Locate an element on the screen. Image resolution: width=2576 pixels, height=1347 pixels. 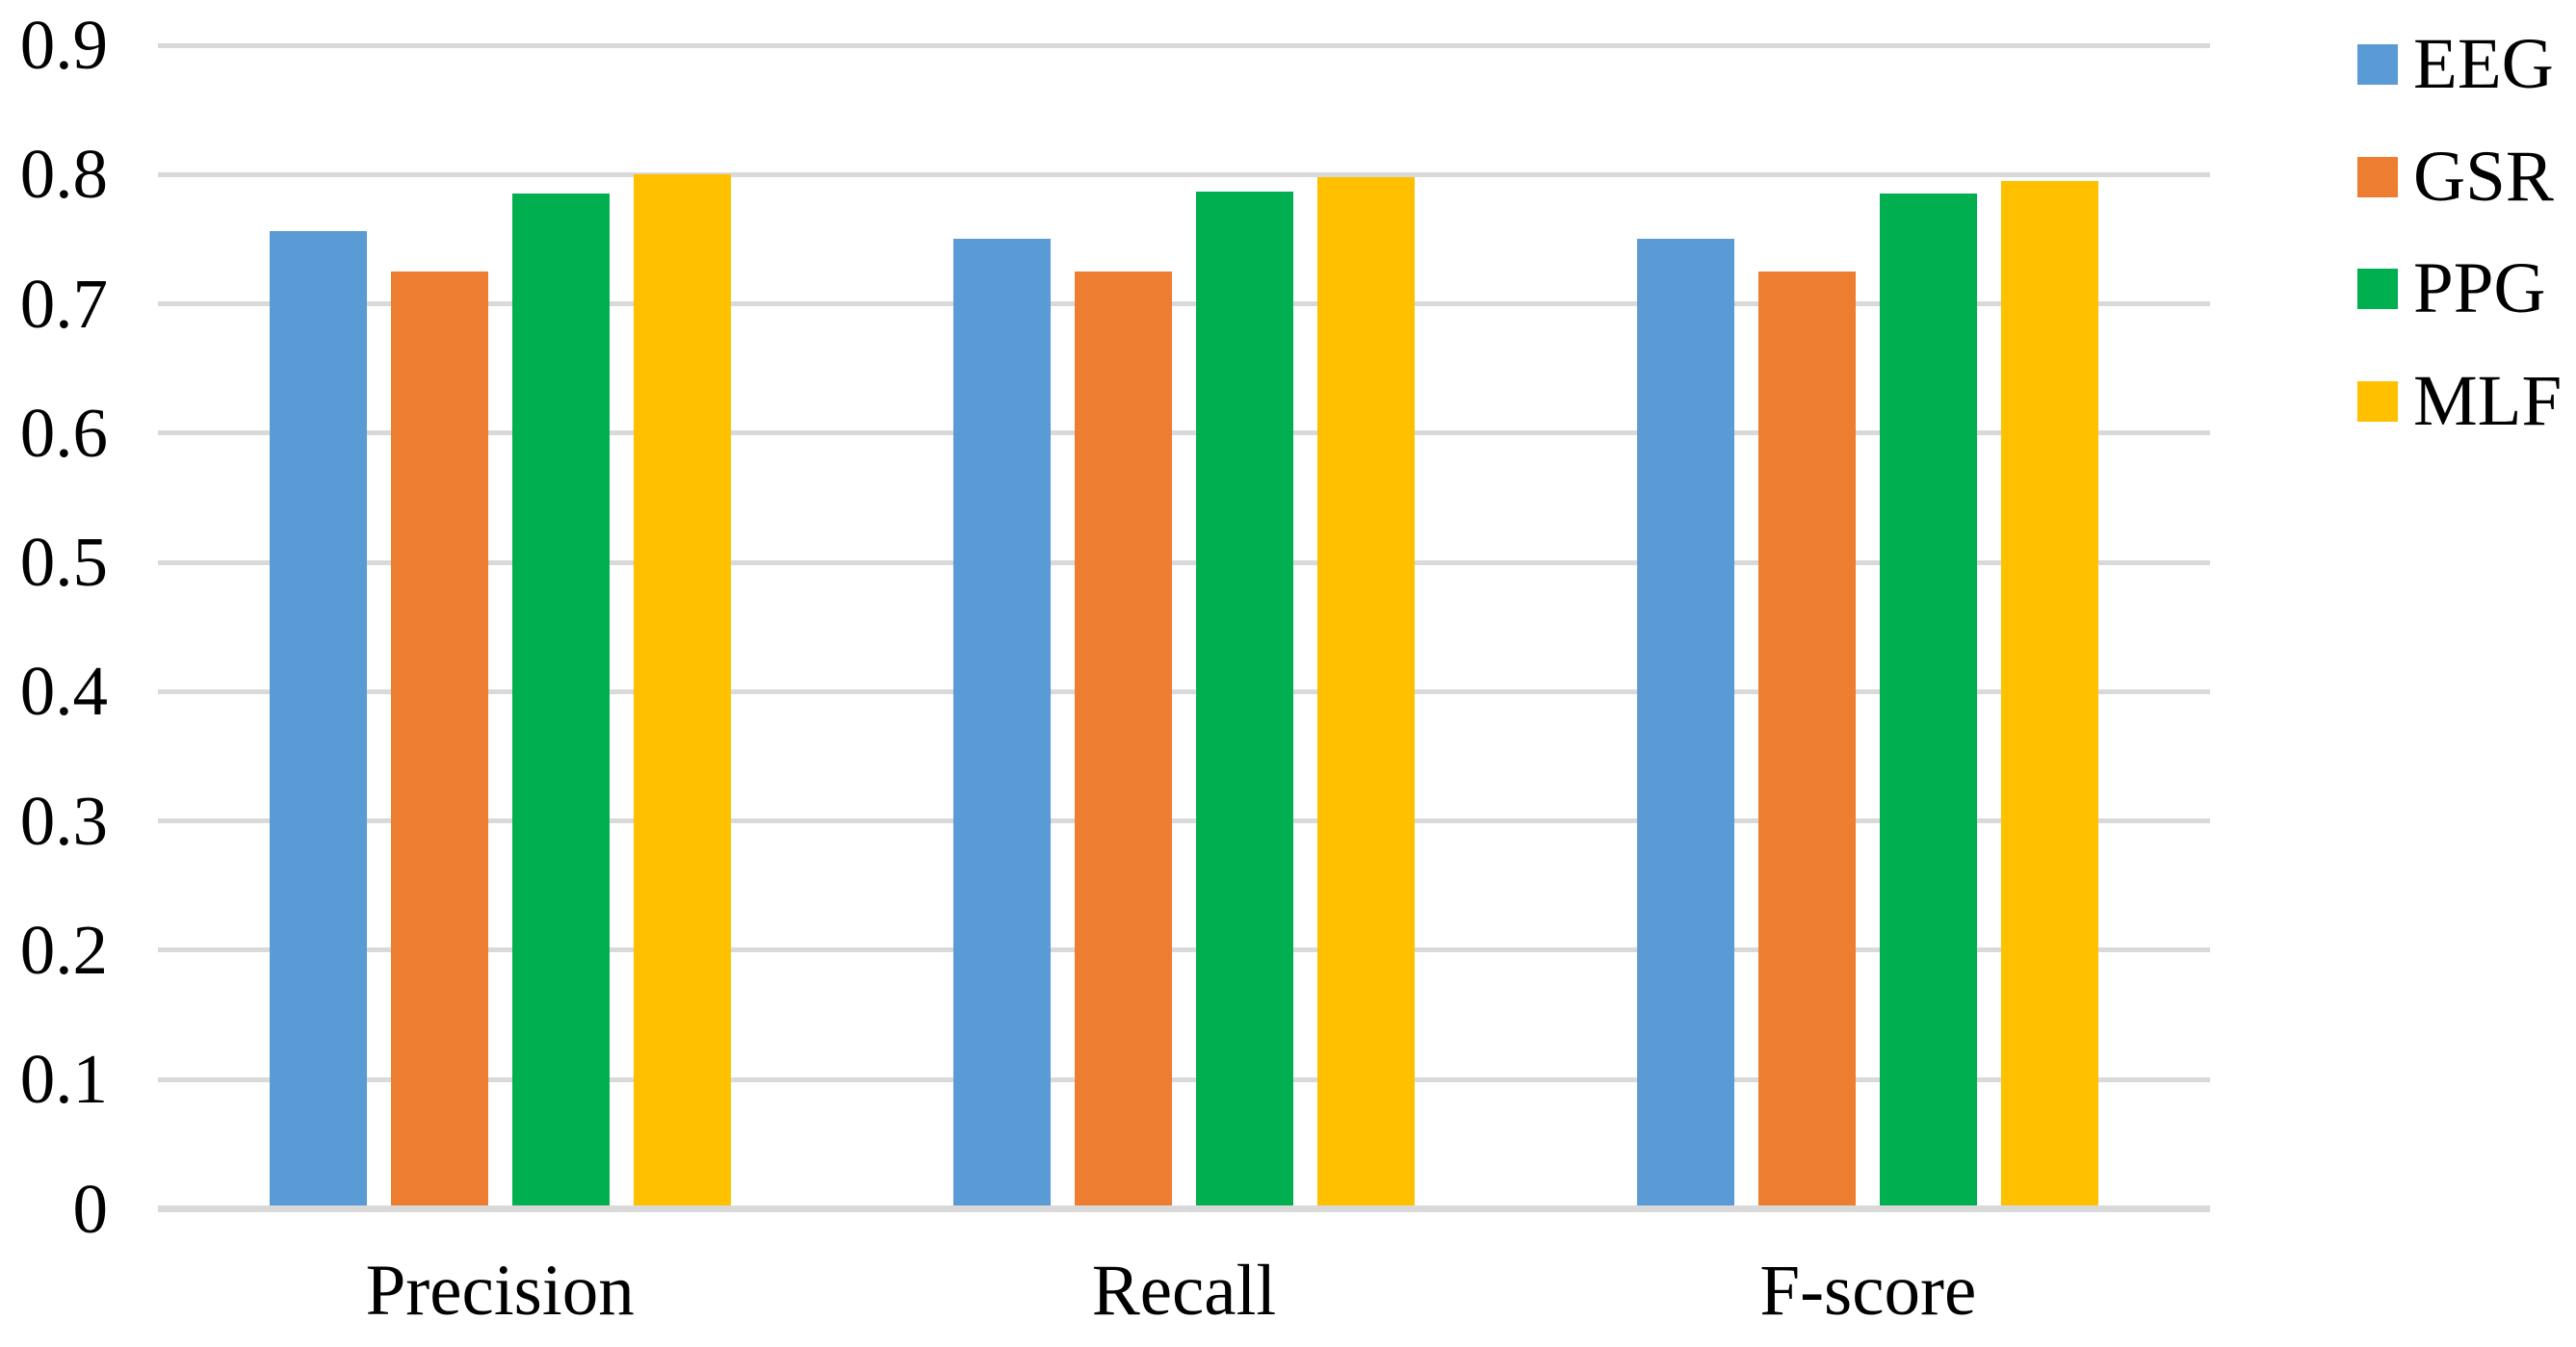
y-tick-label-0-3: 0.3 is located at coordinates (63, 820).